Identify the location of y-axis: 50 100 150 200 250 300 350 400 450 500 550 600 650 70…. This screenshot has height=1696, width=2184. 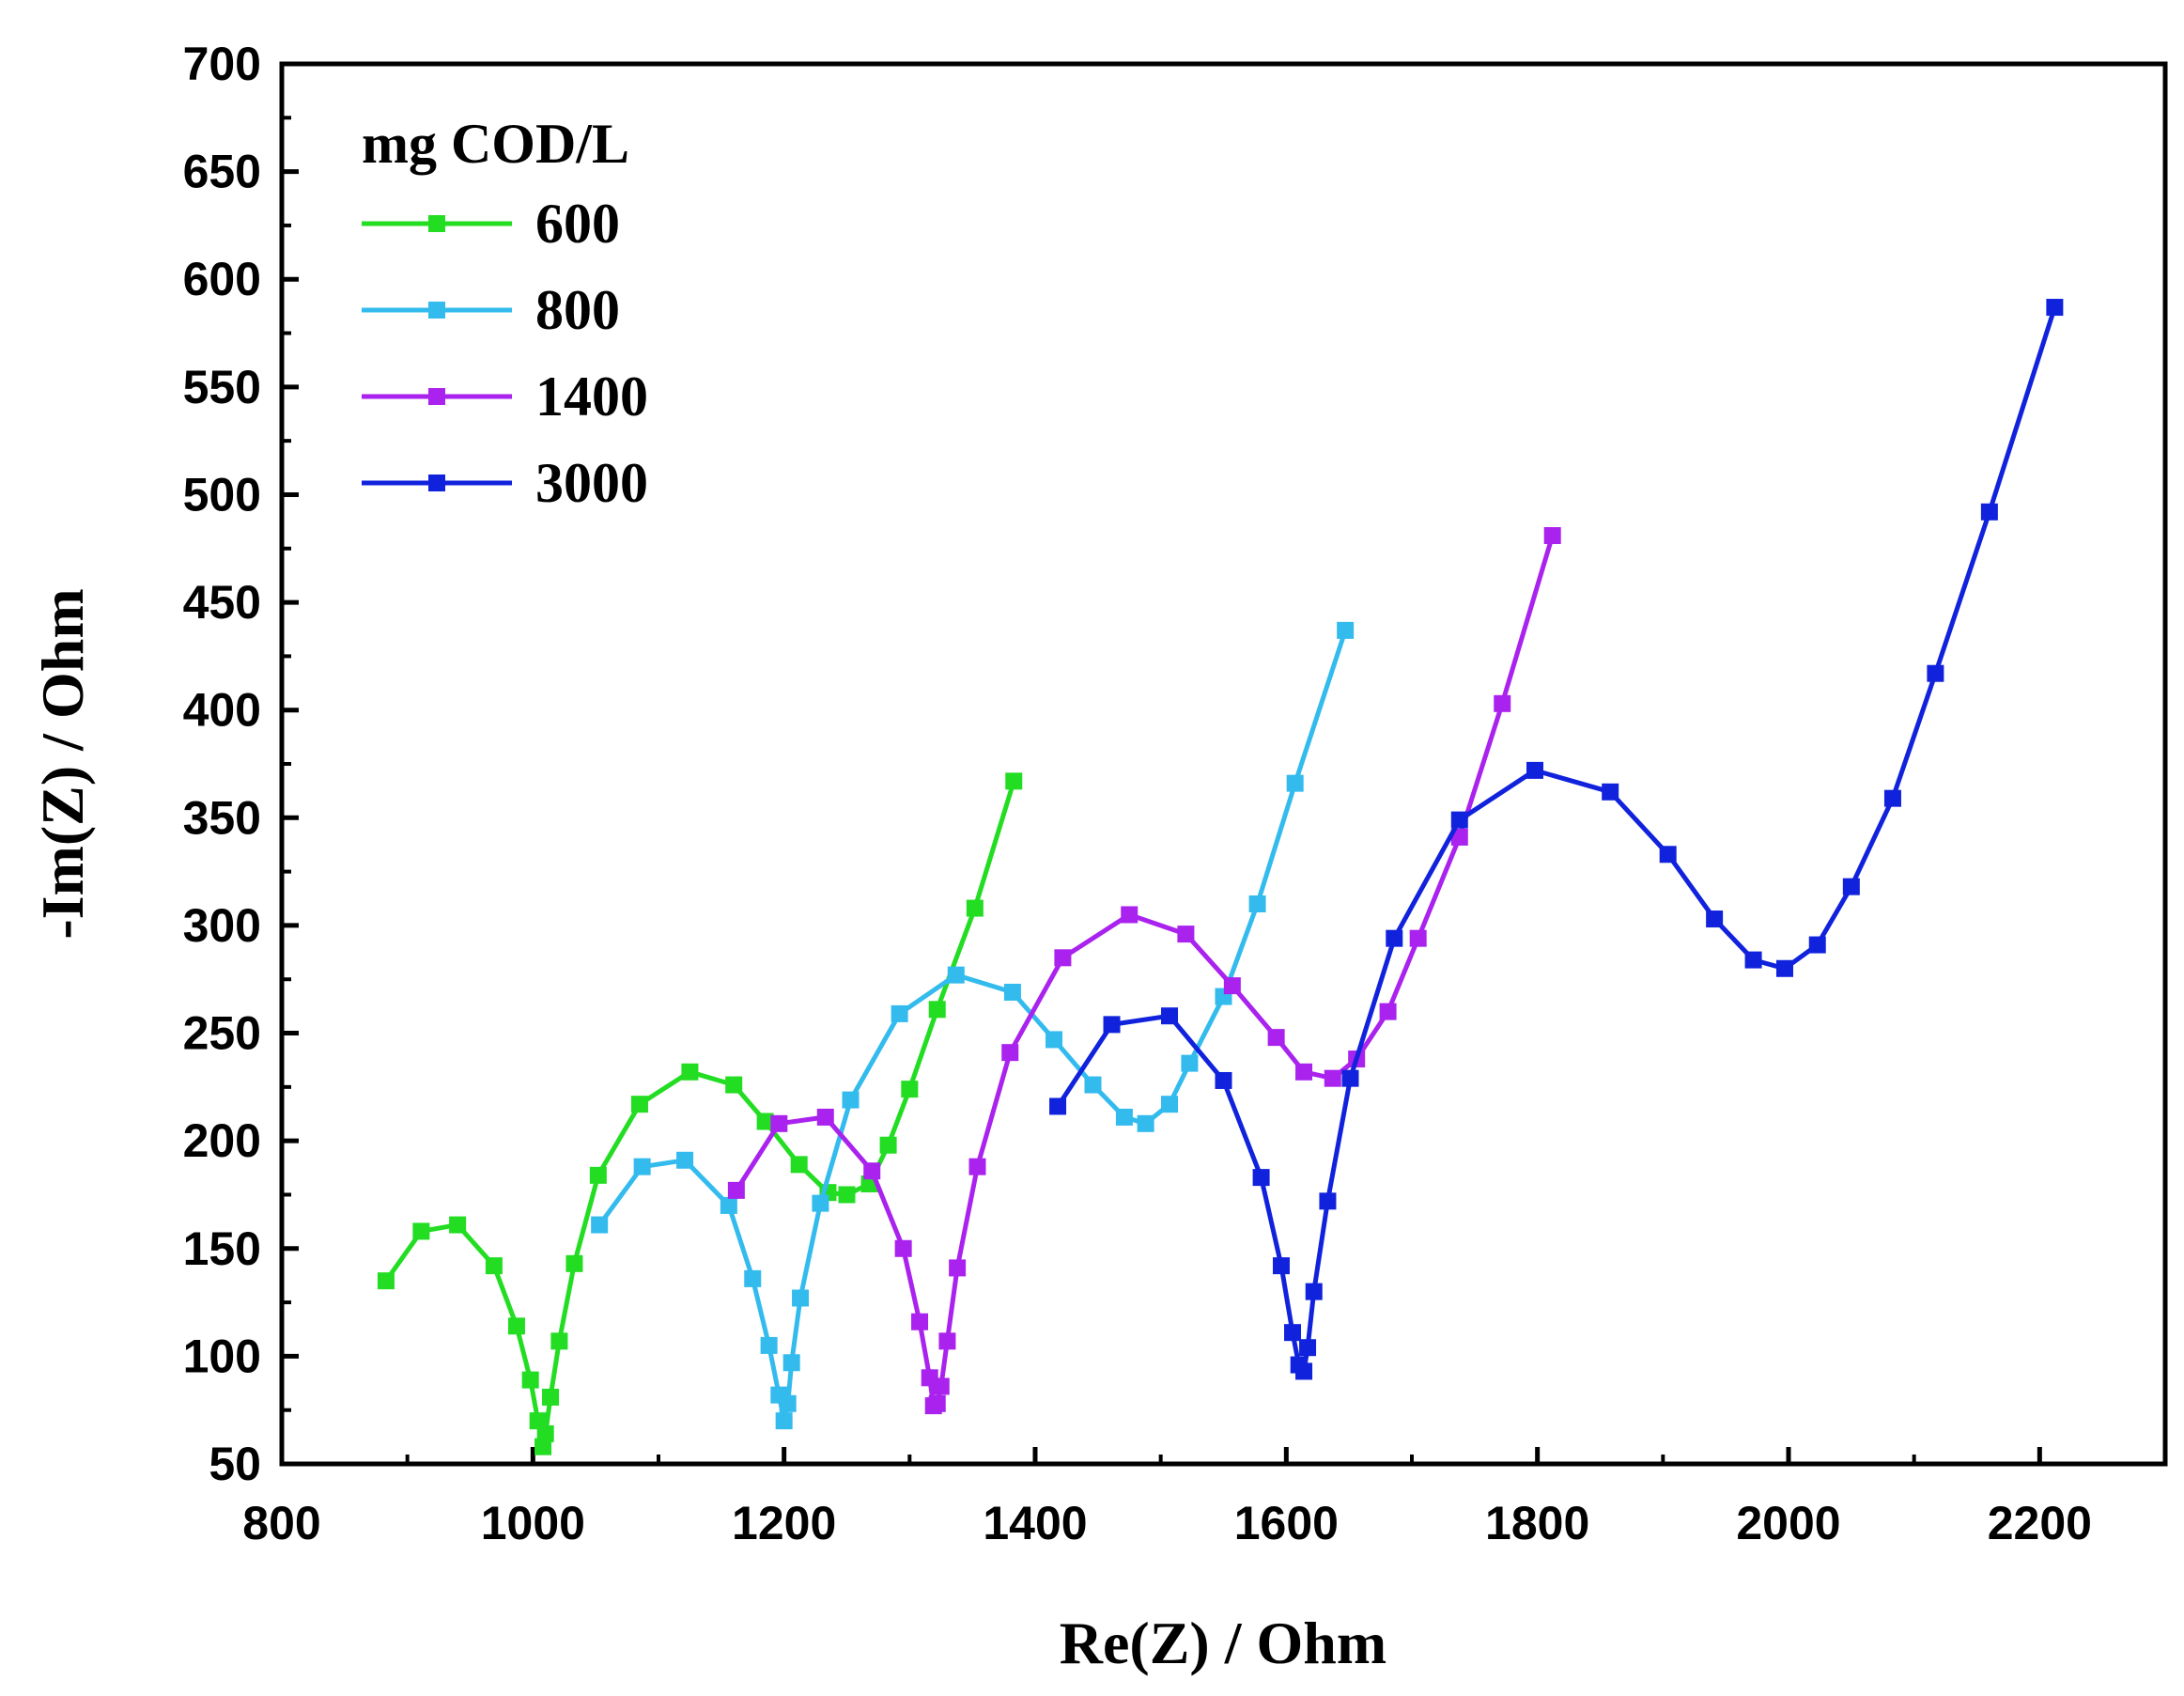
(241, 764).